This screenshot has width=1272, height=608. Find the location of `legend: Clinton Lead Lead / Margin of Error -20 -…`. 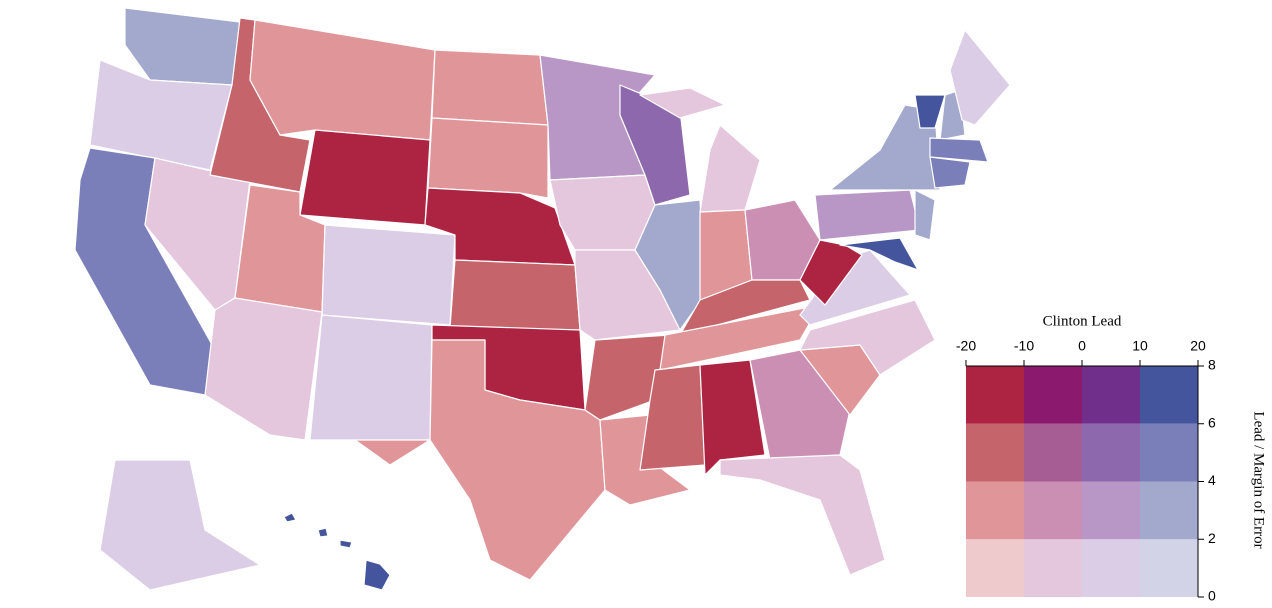

legend: Clinton Lead Lead / Margin of Error -20 -… is located at coordinates (1111, 458).